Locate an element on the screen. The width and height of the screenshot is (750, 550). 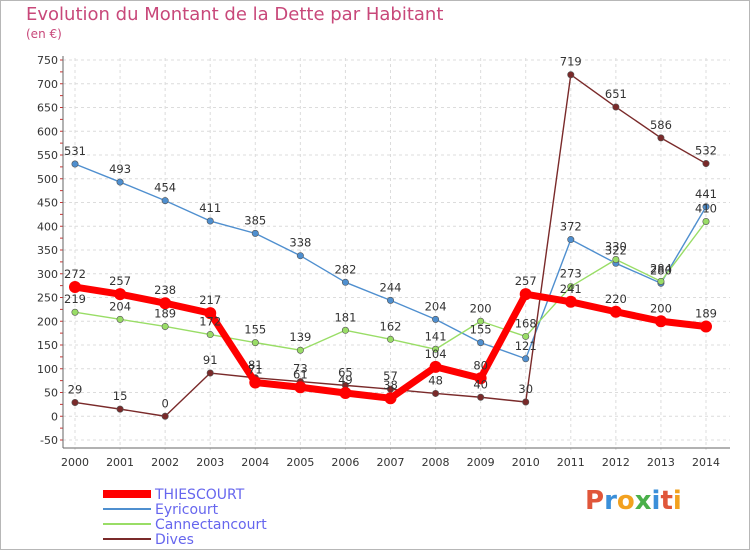
data-label-cannectancourt: 172 is located at coordinates (210, 322).